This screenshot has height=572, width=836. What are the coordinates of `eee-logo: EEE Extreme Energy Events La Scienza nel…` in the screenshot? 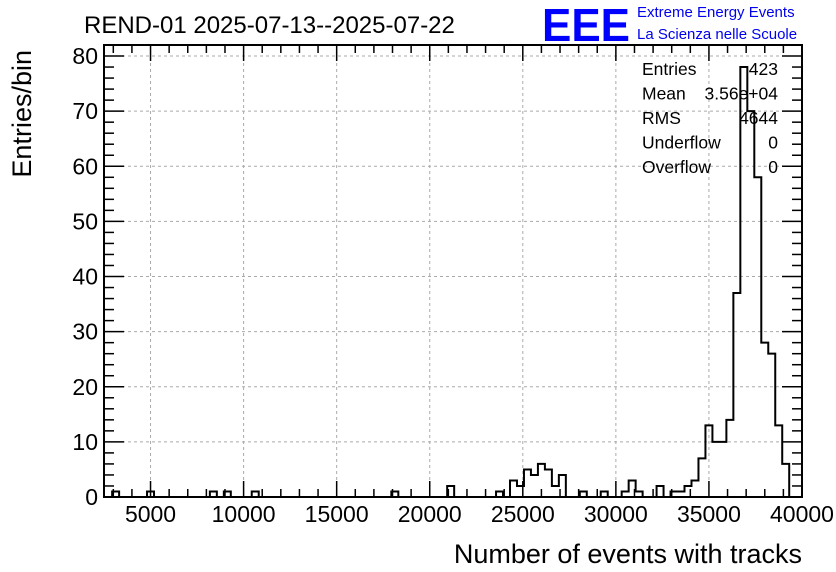 It's located at (669, 25).